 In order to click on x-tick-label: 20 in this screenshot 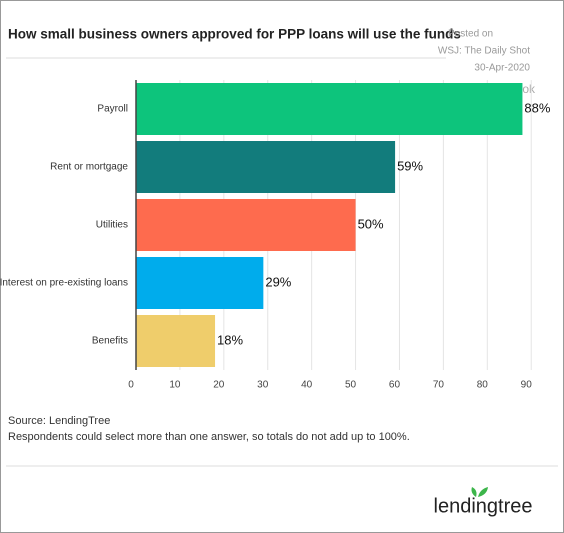, I will do `click(219, 385)`.